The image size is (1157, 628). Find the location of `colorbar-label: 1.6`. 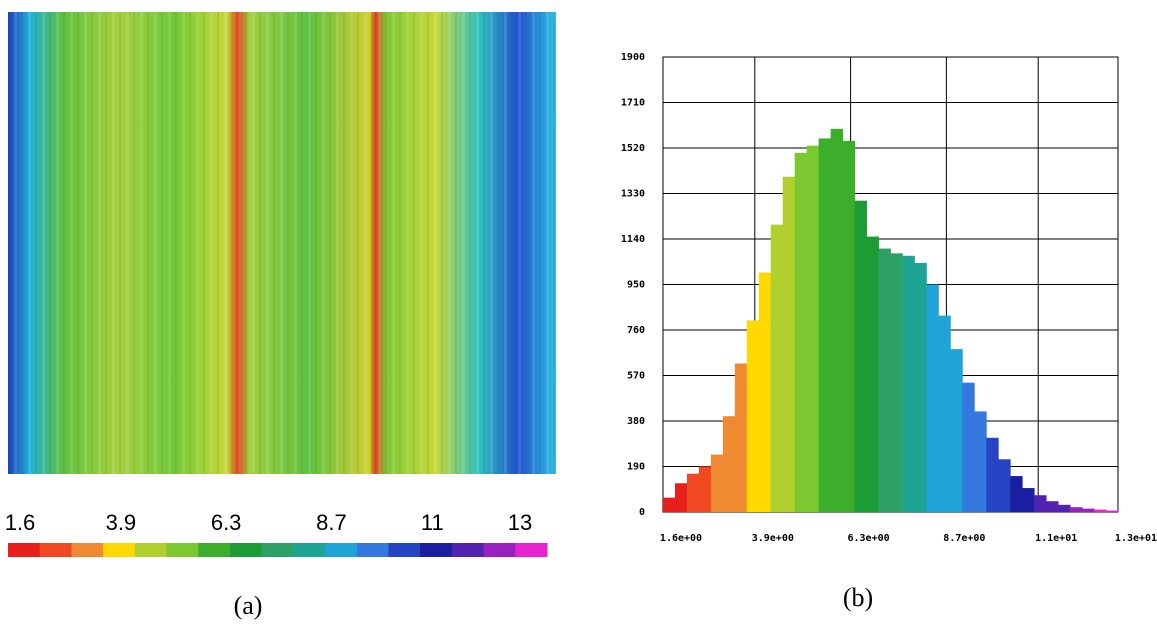

colorbar-label: 1.6 is located at coordinates (20, 522).